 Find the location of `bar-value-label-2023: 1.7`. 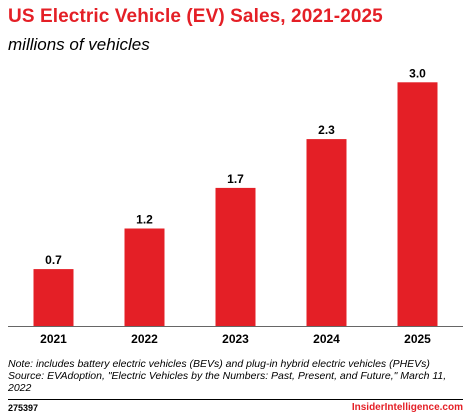

bar-value-label-2023: 1.7 is located at coordinates (235, 179).